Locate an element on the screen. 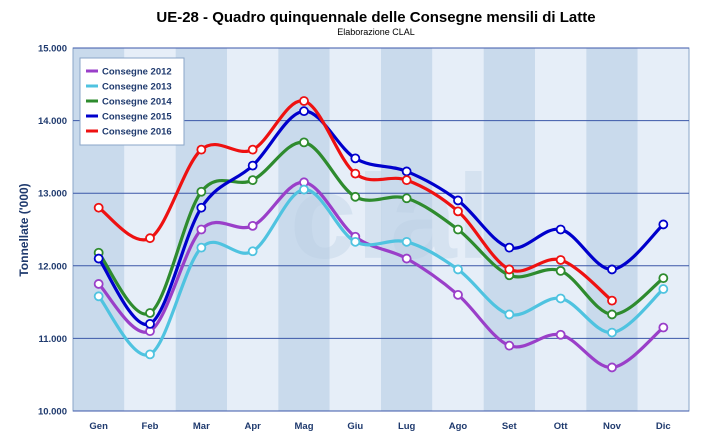  x-tick-label: Mar is located at coordinates (201, 426).